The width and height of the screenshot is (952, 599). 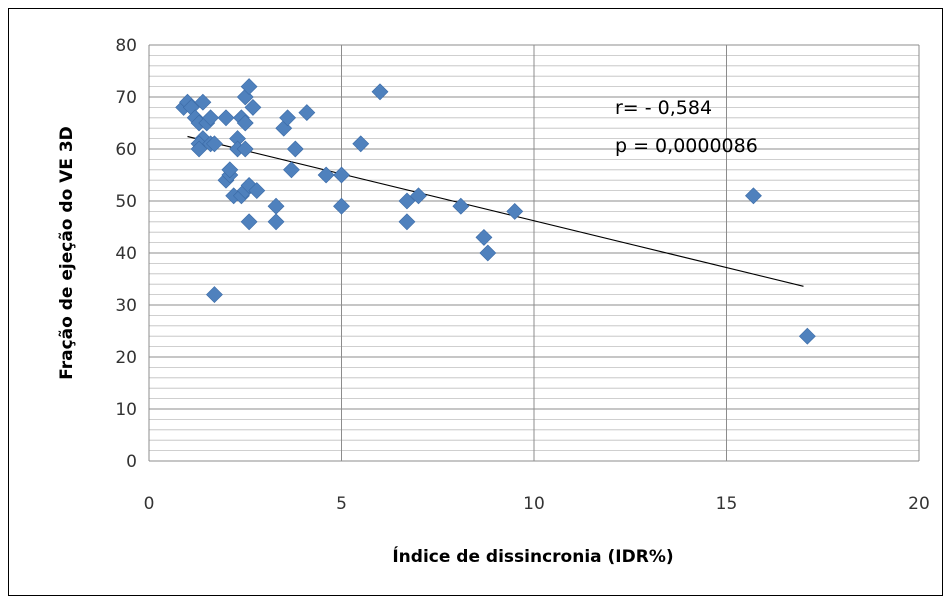 I want to click on y-tick-label: 0, so click(x=131, y=462).